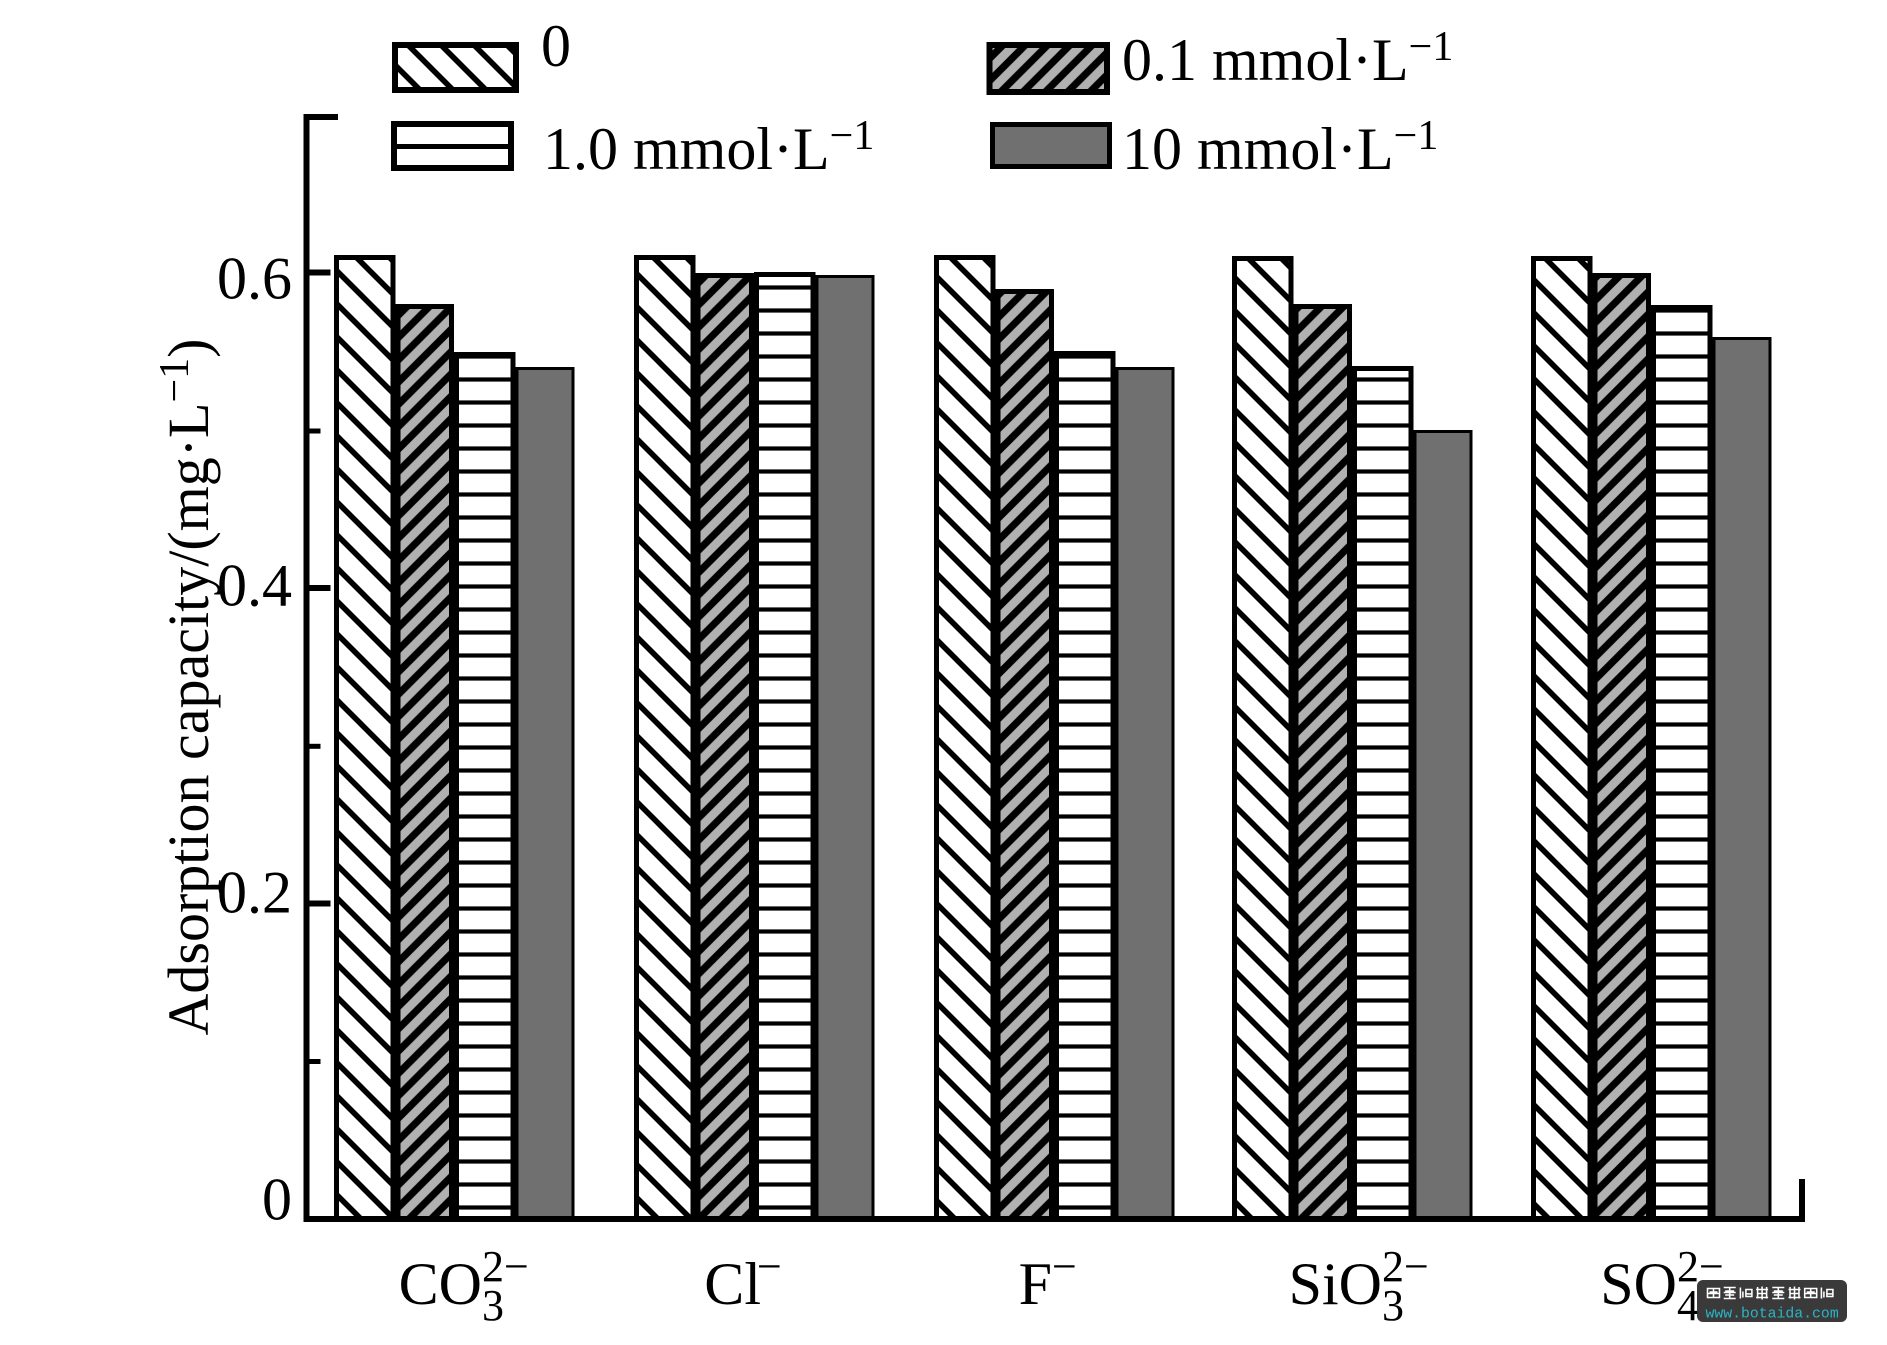 The height and width of the screenshot is (1345, 1887). I want to click on svg-text: Cl, so click(732, 1284).